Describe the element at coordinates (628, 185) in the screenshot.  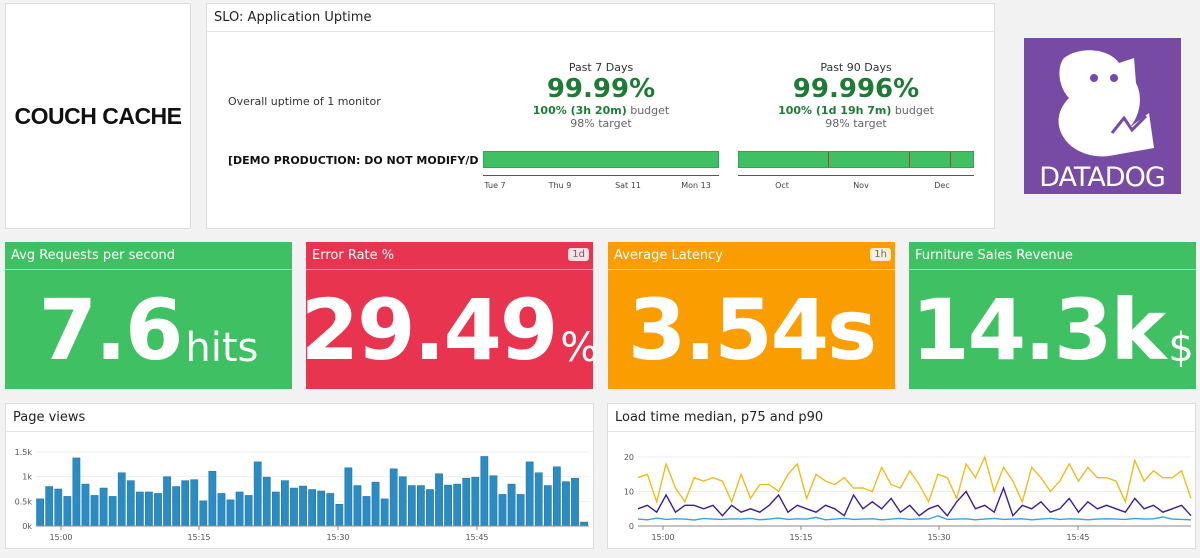
I see `week-tick: Sat 11` at that location.